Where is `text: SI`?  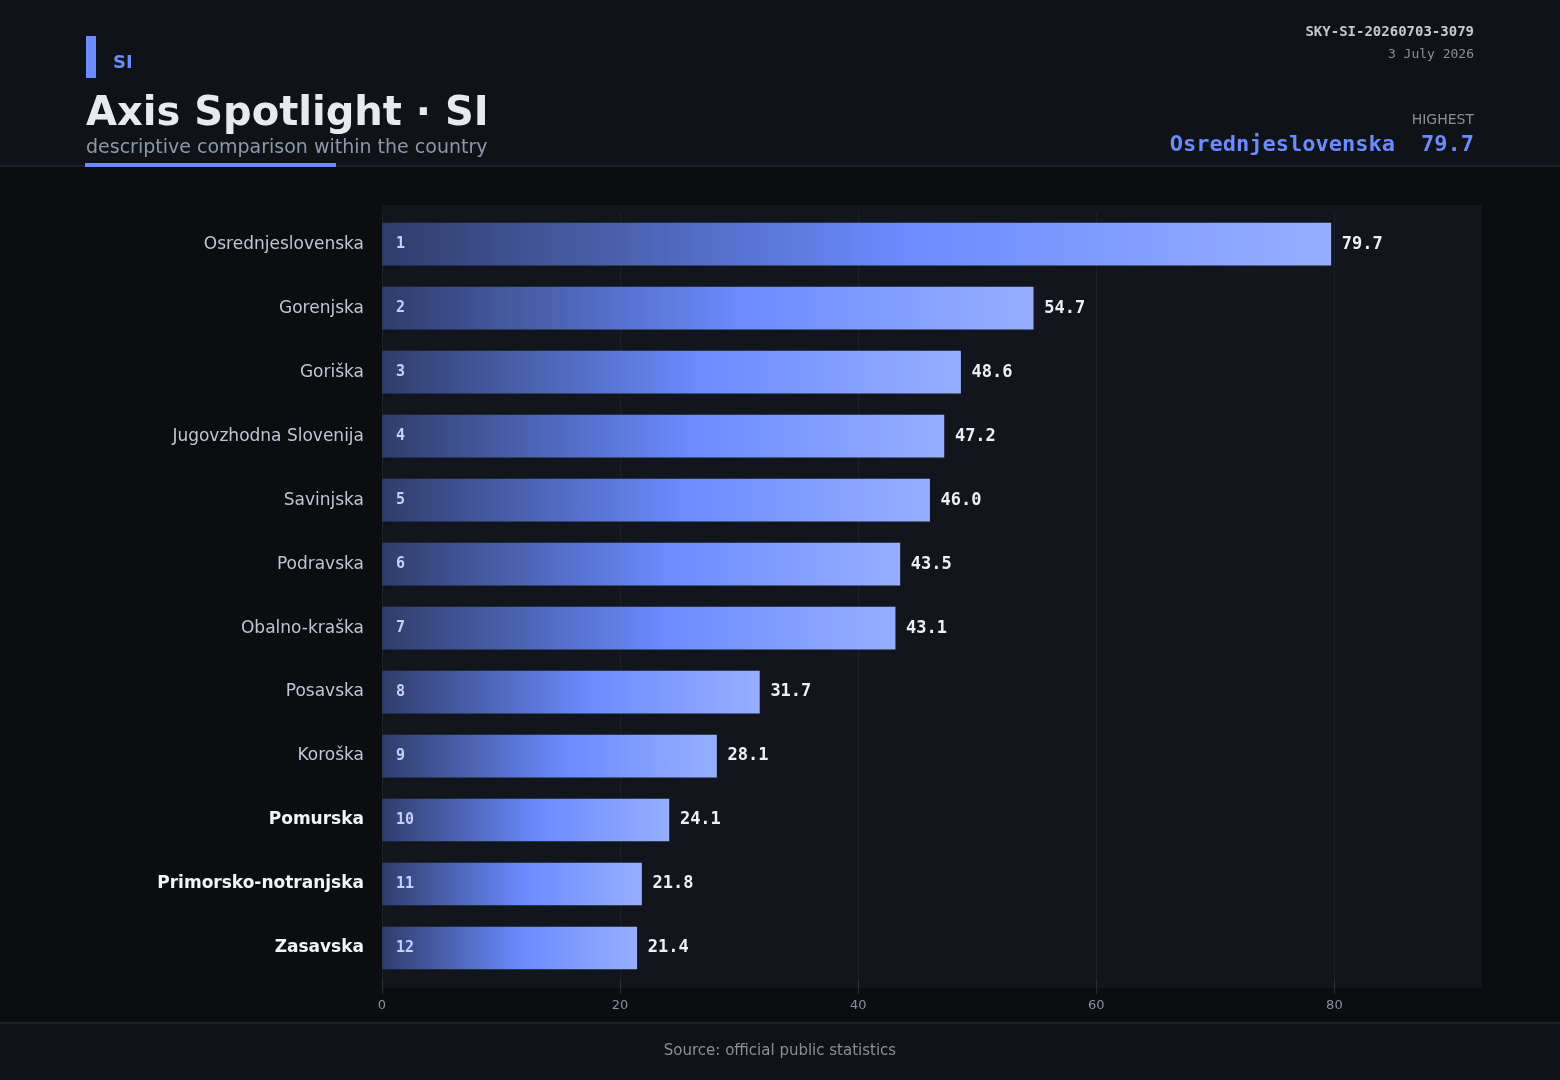
text: SI is located at coordinates (123, 62).